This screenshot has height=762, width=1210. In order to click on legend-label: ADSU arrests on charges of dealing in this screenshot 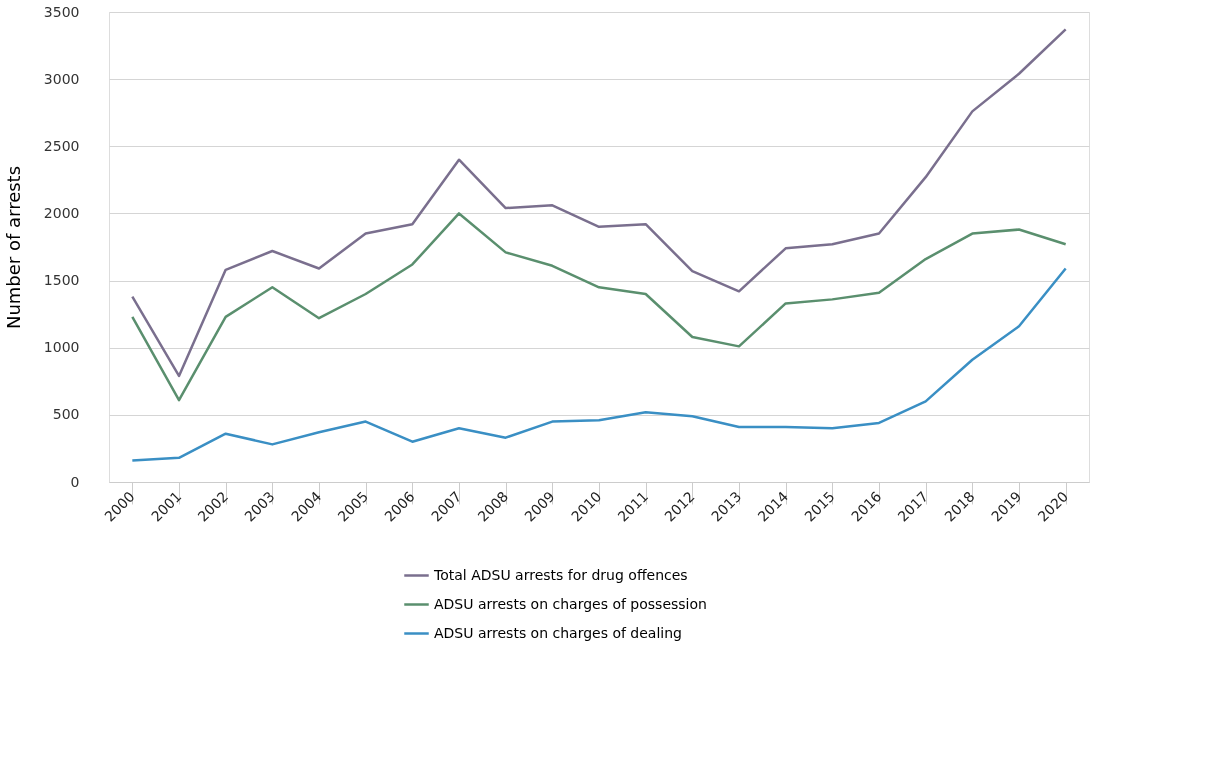, I will do `click(558, 632)`.